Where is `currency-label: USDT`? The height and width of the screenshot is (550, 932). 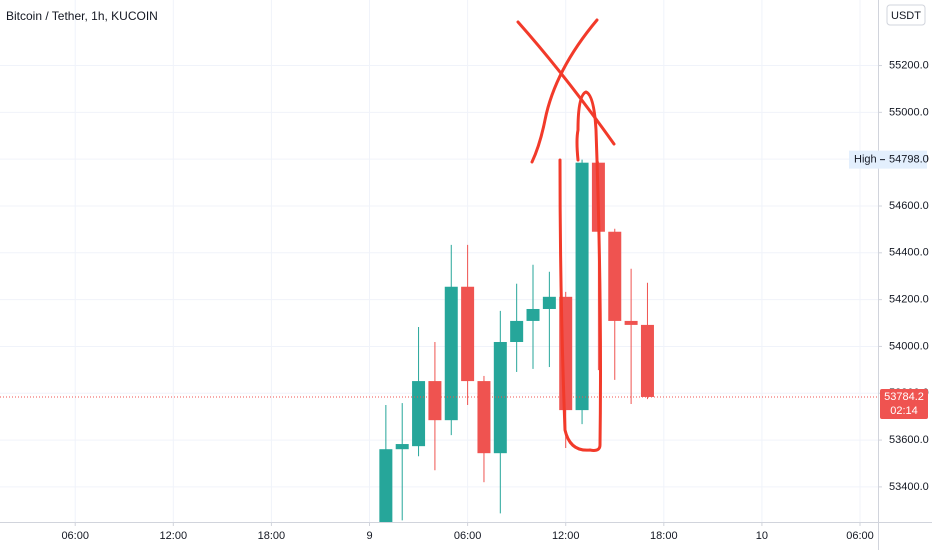
currency-label: USDT is located at coordinates (906, 16).